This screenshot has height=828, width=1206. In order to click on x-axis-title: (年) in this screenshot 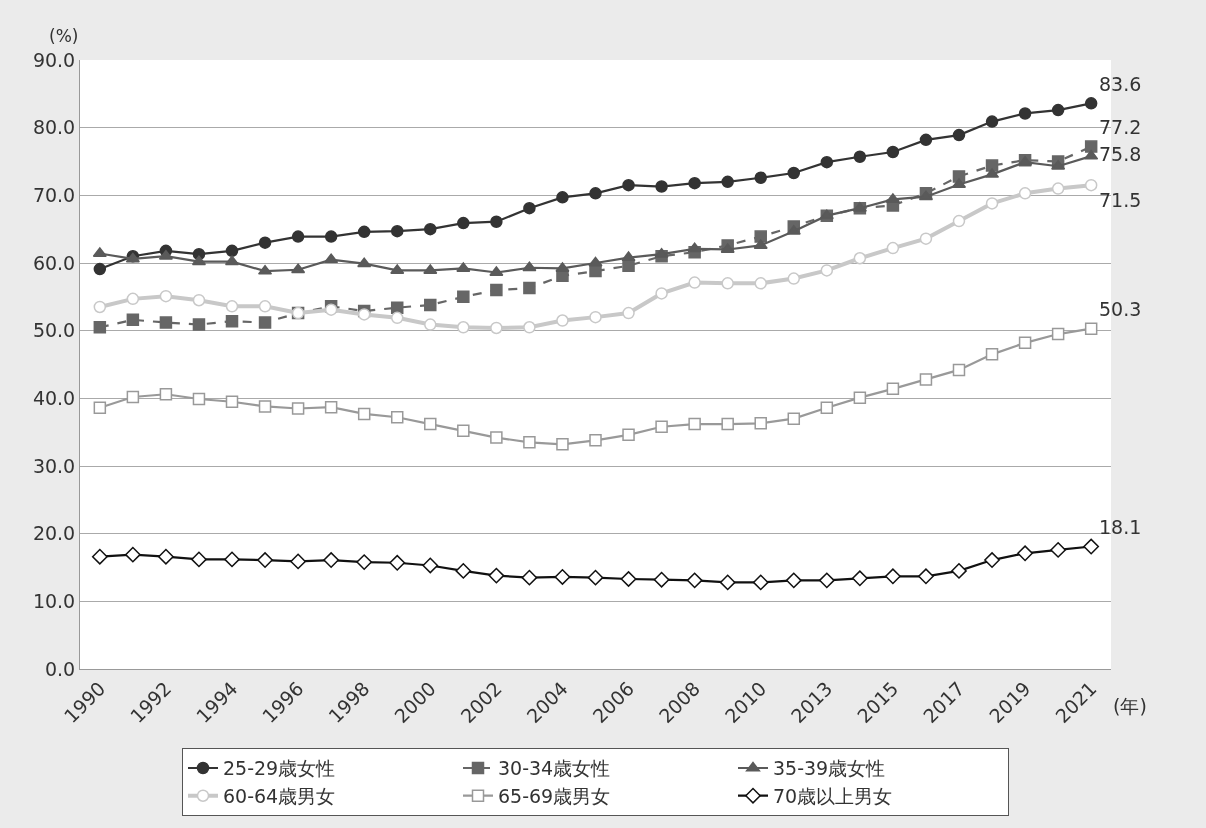, I will do `click(1130, 706)`.